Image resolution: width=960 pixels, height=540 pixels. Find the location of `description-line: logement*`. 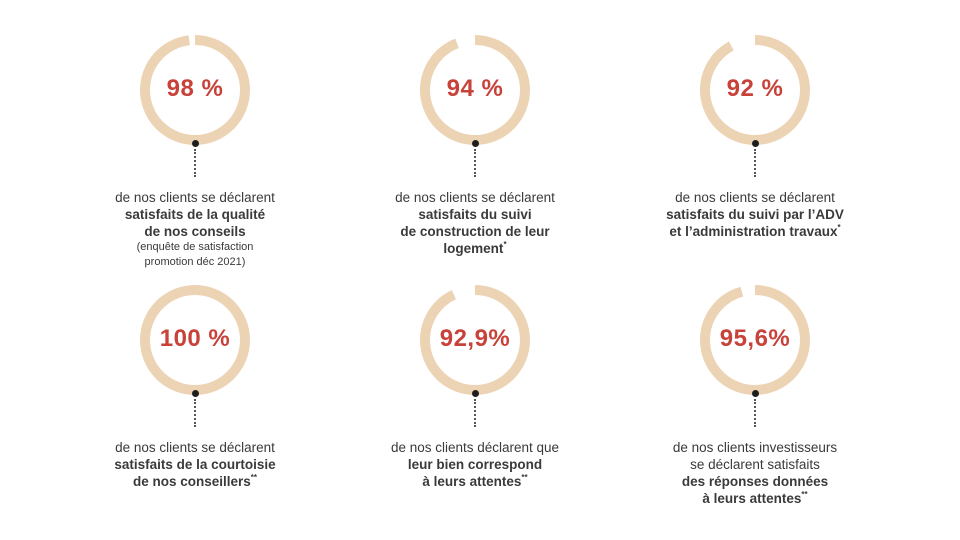

description-line: logement* is located at coordinates (475, 248).